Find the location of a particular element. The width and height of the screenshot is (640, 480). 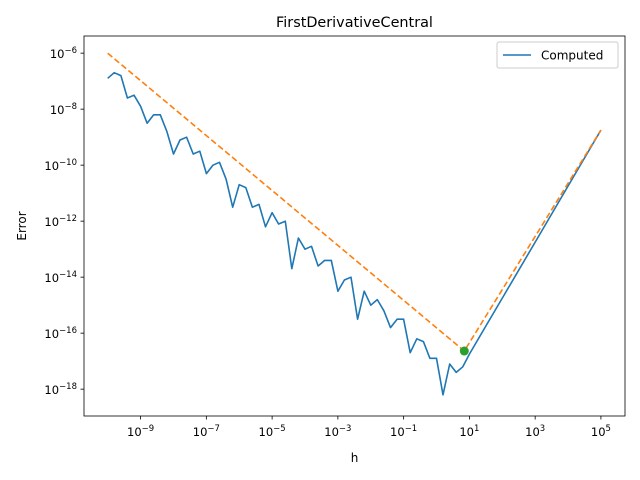

x-tick-label: 10⁻⁹ is located at coordinates (140, 431).